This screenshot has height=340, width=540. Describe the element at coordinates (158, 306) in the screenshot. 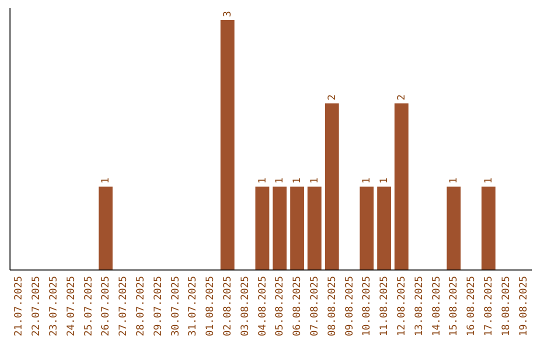

I see `x-tick-label: 29.07.2025` at that location.